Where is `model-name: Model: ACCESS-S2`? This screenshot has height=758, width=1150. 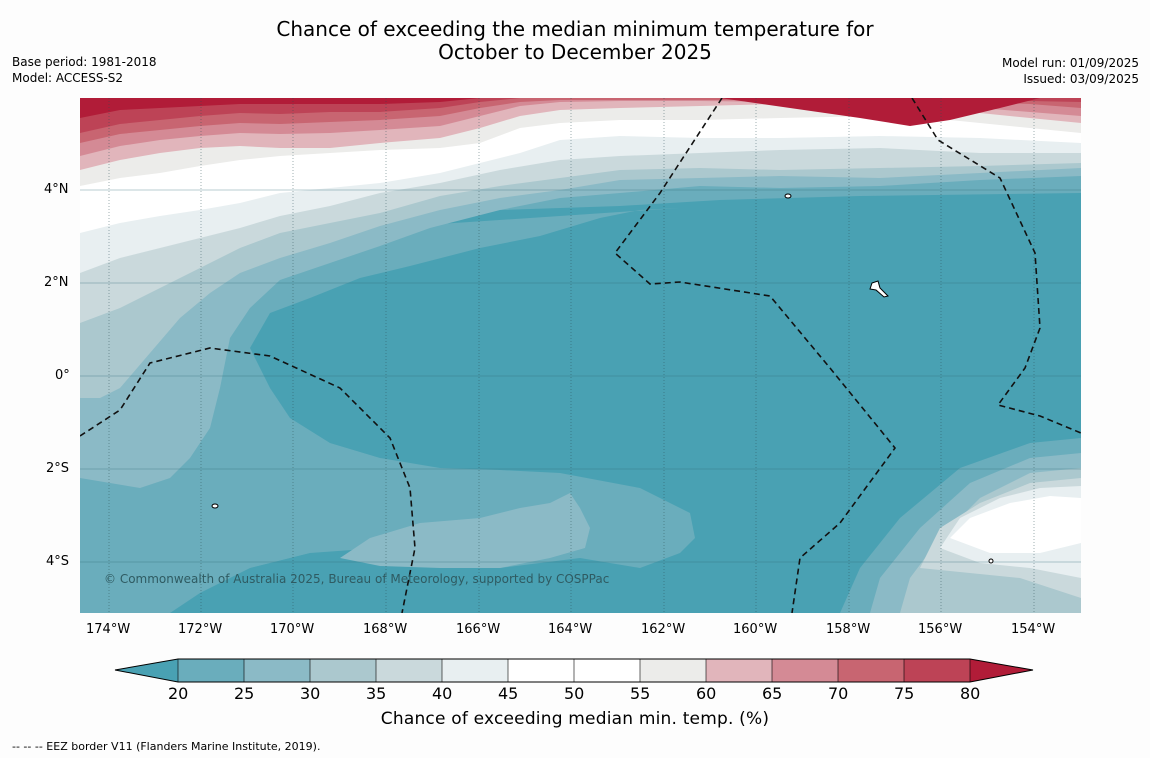 model-name: Model: ACCESS-S2 is located at coordinates (68, 78).